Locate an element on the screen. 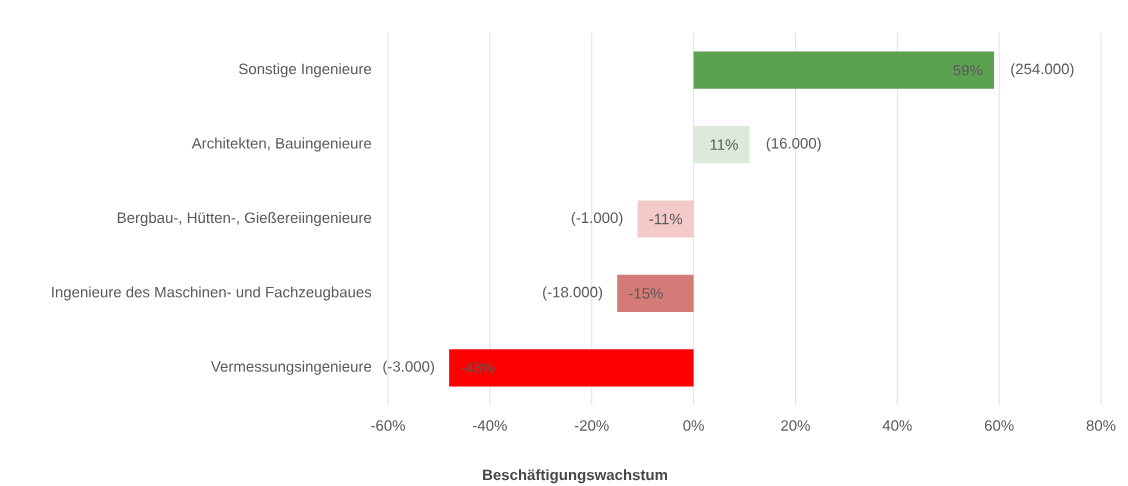 This screenshot has height=486, width=1128. x-axis-title: Beschäftigungswachstum is located at coordinates (575, 476).